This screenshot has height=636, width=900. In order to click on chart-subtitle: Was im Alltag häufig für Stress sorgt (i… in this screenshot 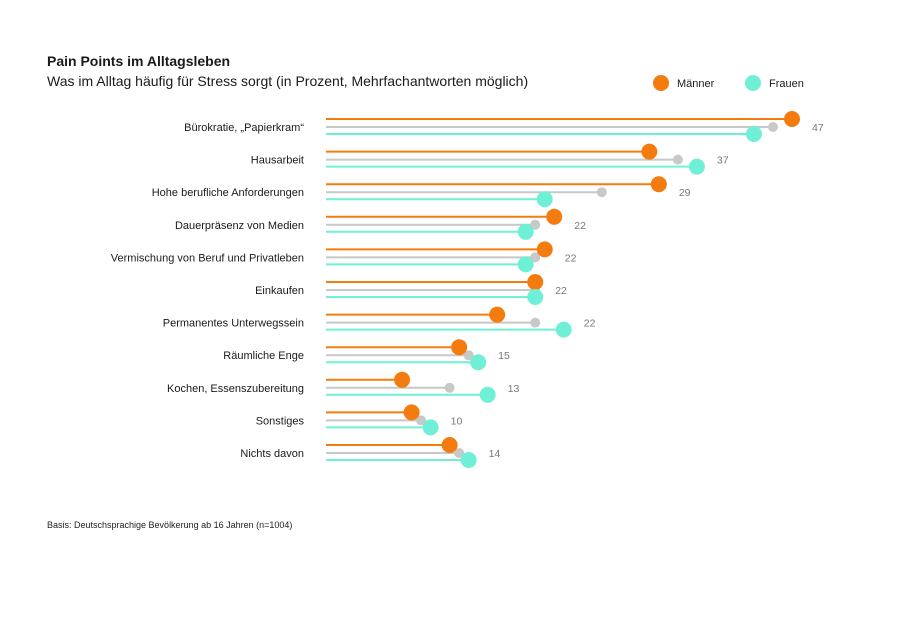, I will do `click(288, 81)`.